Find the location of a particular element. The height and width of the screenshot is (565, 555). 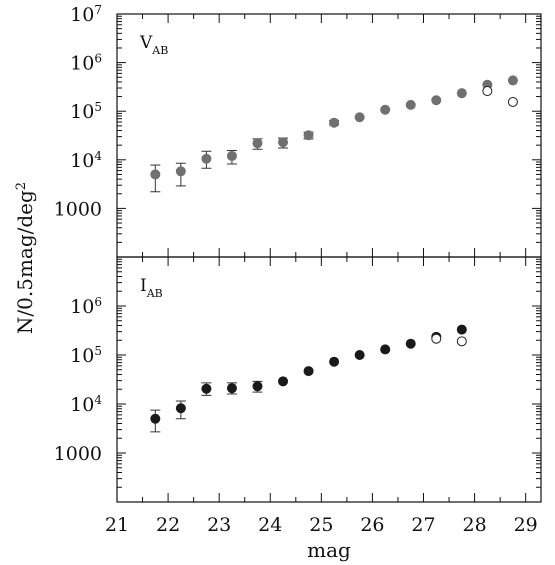

y-tick-label: 10⁷ is located at coordinates (86, 14).